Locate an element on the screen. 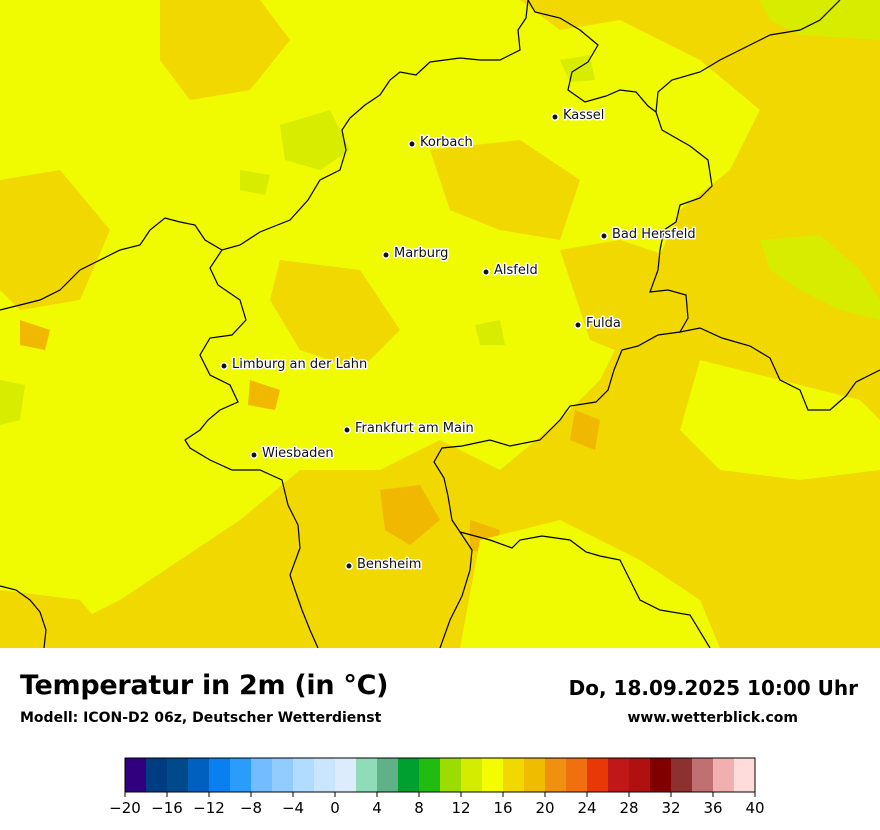 The height and width of the screenshot is (830, 880). scale-tick-label: −16 is located at coordinates (167, 808).